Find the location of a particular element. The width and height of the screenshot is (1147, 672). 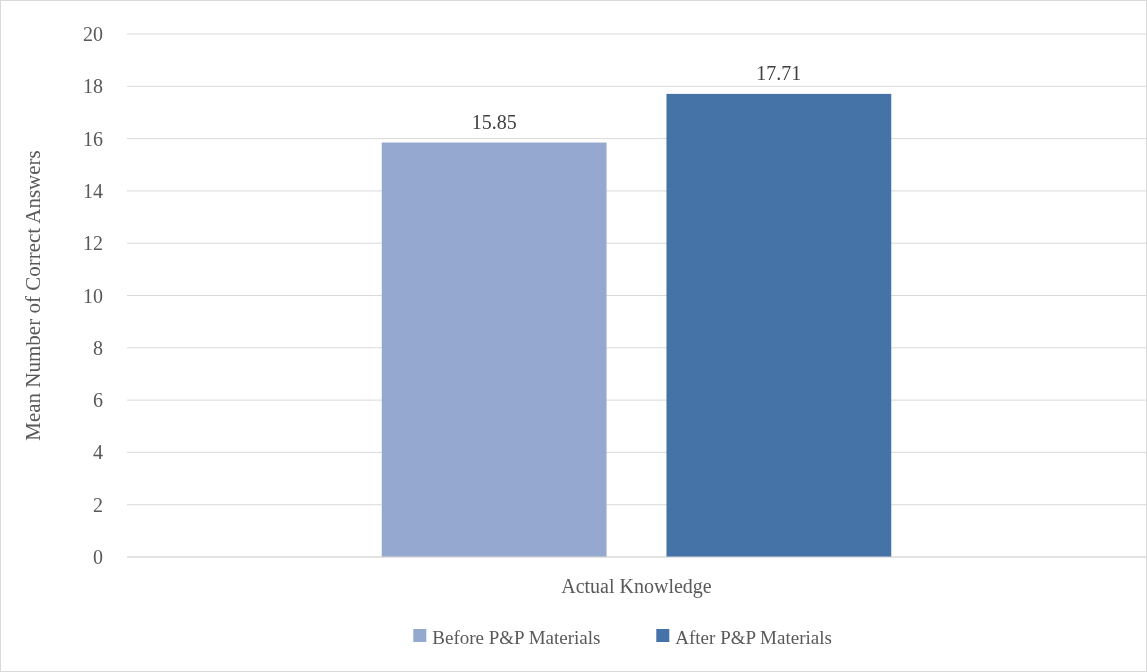

data-label: 17.71 is located at coordinates (779, 72).